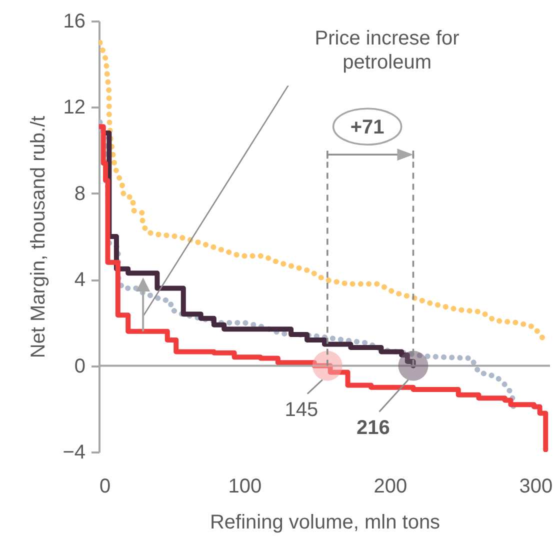 This screenshot has height=547, width=555. I want to click on x-tick-label: 300, so click(536, 487).